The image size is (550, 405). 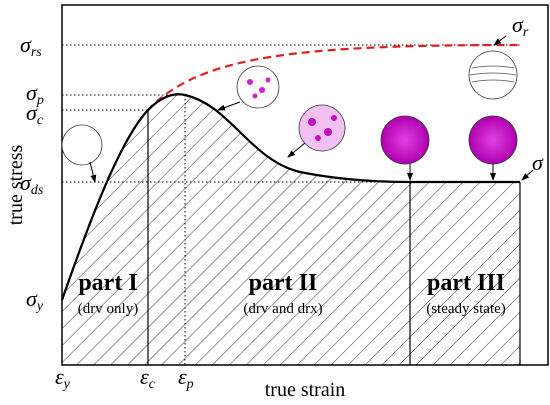 I want to click on strain-label: εc, so click(x=148, y=378).